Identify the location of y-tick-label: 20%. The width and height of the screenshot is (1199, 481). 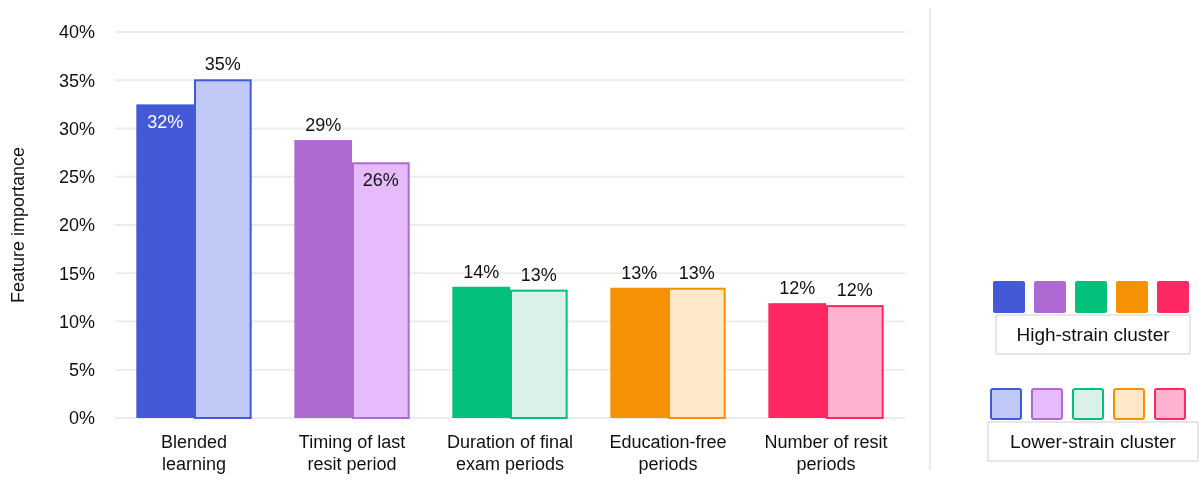
(76, 225).